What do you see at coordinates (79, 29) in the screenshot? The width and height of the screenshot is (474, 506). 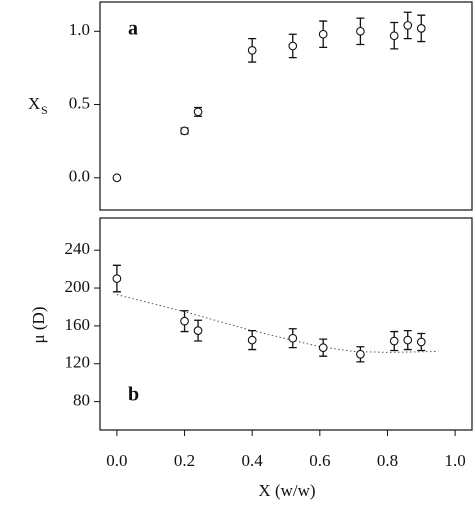 I see `y-tick-label: 1.0` at bounding box center [79, 29].